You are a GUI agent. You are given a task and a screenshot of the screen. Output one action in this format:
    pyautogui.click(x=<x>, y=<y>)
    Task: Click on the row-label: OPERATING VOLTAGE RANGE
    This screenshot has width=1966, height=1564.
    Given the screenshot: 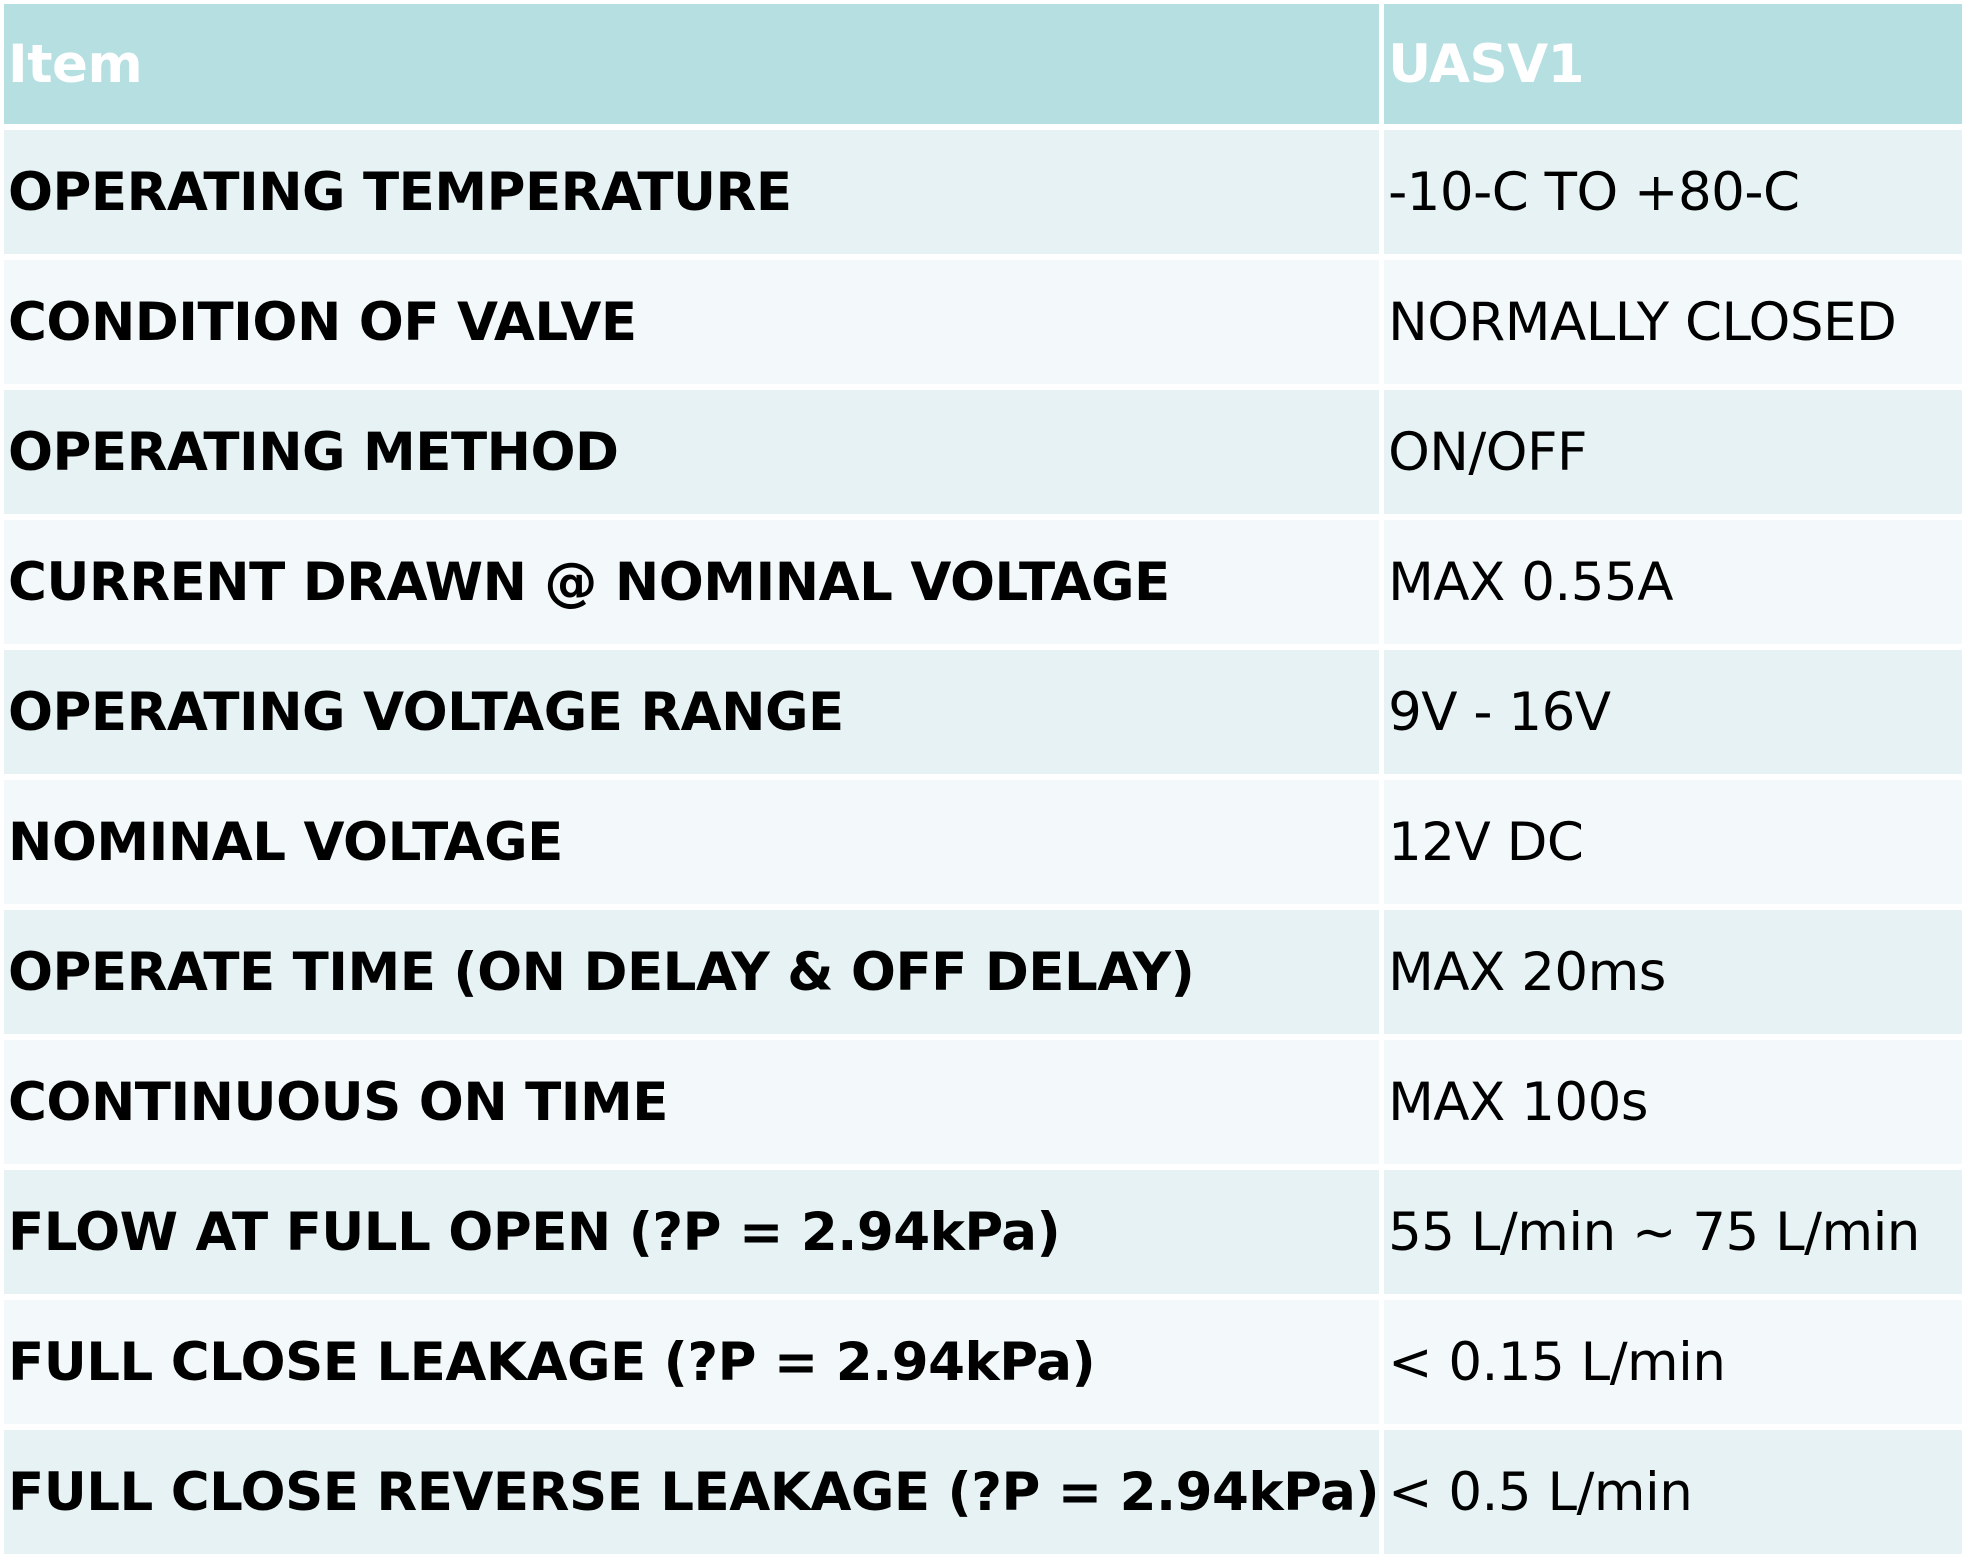 What is the action you would take?
    pyautogui.click(x=692, y=712)
    